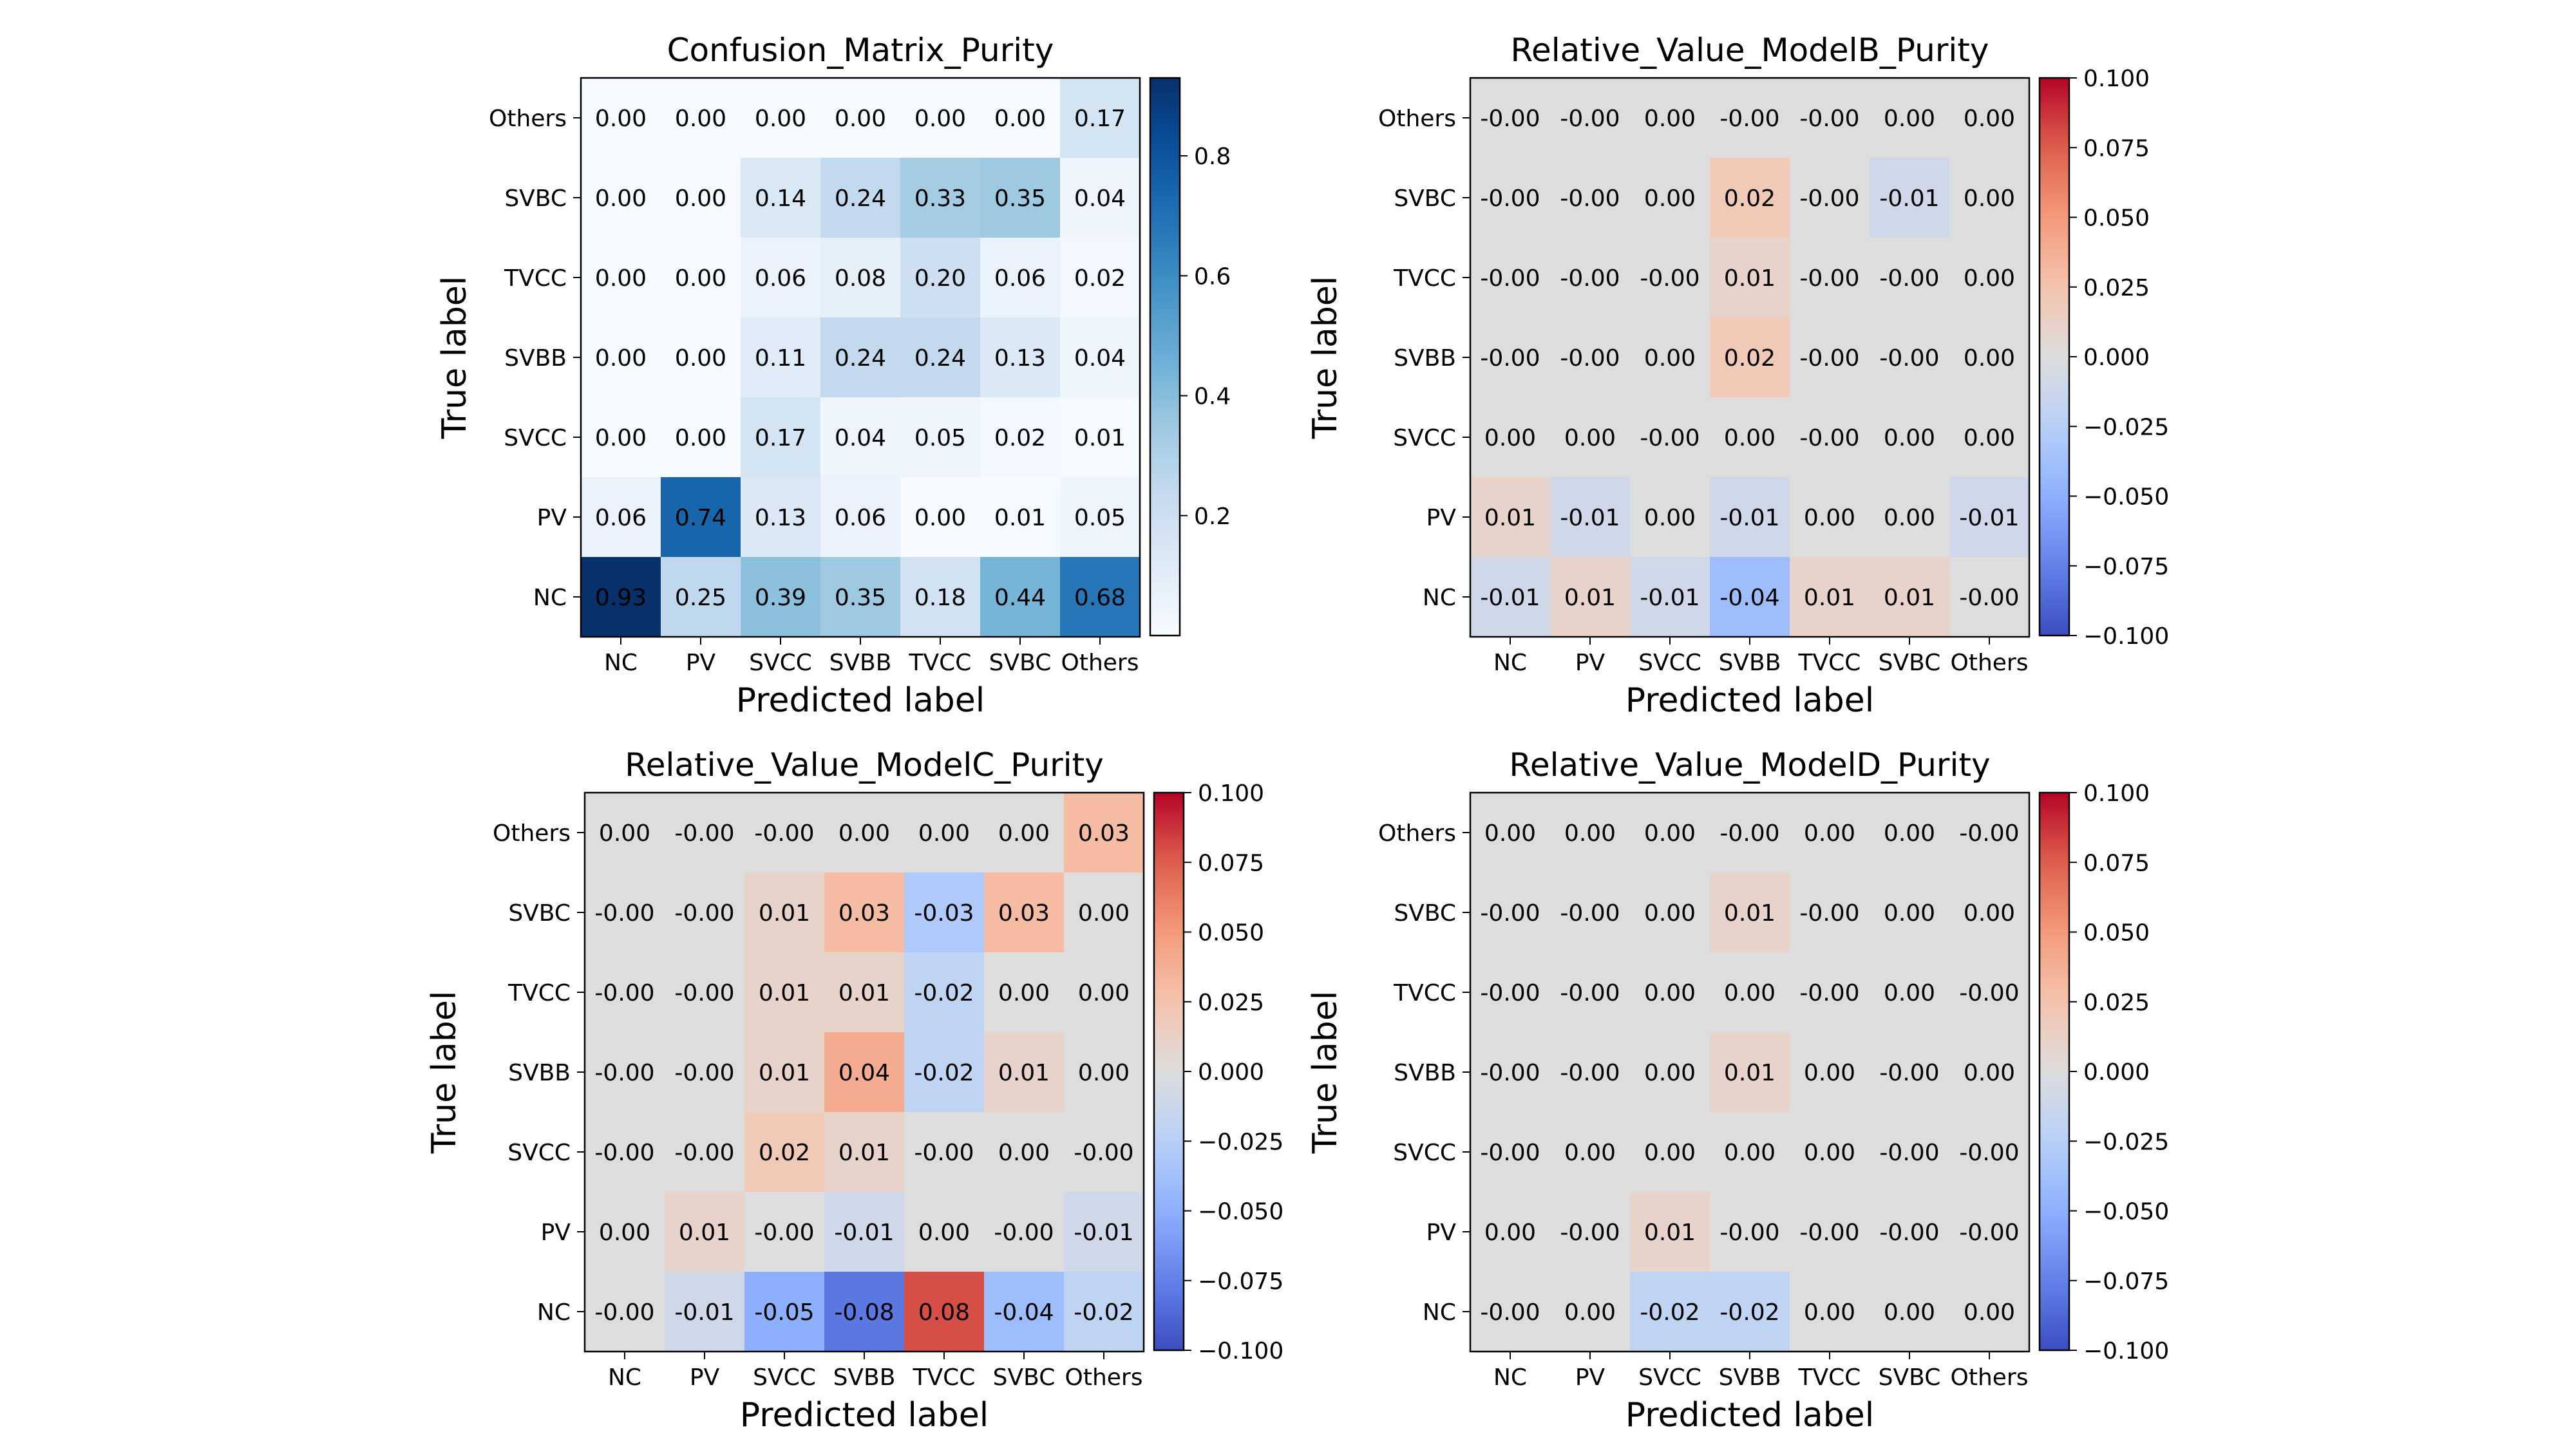 The width and height of the screenshot is (2576, 1452). Describe the element at coordinates (1212, 517) in the screenshot. I see `colorbar-tick-label: 0.2` at that location.